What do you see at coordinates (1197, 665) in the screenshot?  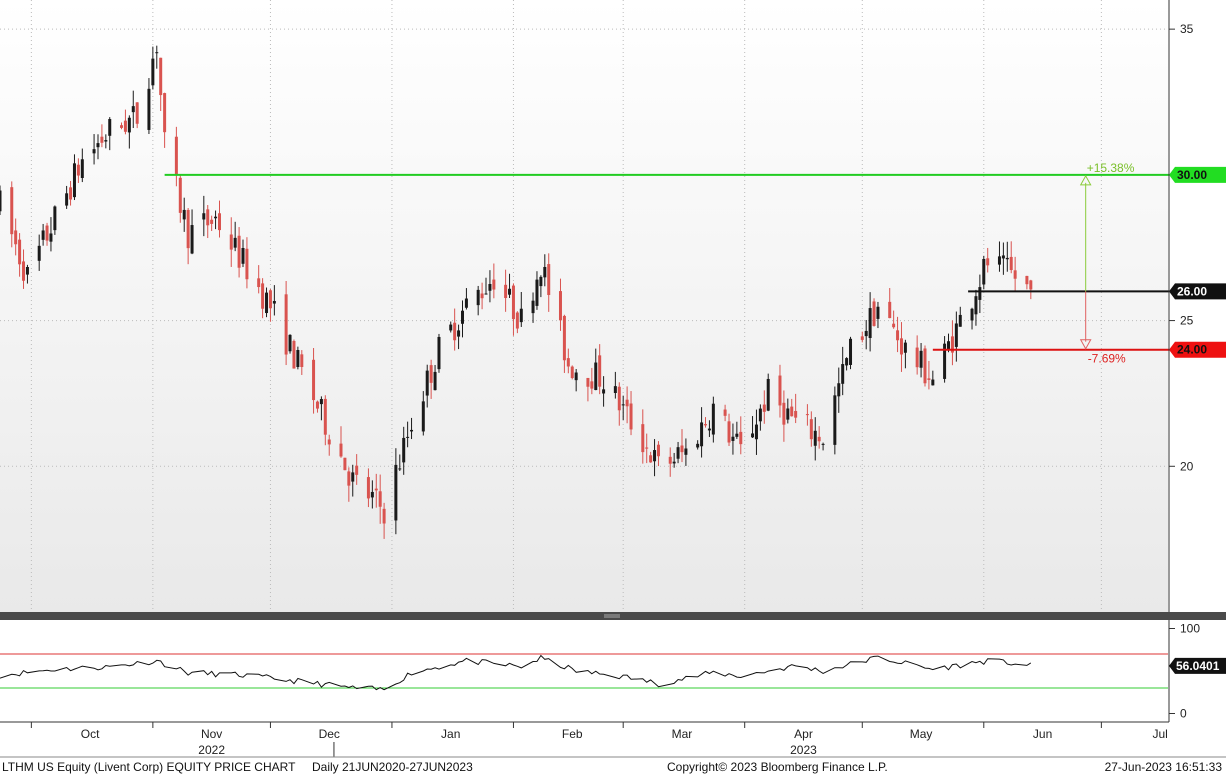 I see `rsi-last-tag: 56.0401` at bounding box center [1197, 665].